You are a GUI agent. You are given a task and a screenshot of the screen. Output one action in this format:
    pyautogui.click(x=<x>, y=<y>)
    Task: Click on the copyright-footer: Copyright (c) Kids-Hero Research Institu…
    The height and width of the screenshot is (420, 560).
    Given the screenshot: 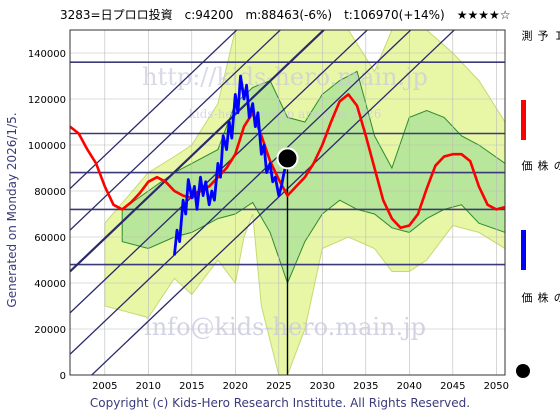 What is the action you would take?
    pyautogui.click(x=280, y=403)
    